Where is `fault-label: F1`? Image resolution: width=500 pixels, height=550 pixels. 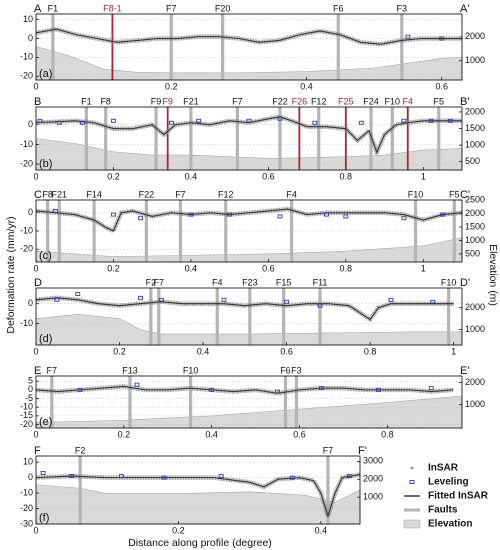 fault-label: F1 is located at coordinates (53, 8).